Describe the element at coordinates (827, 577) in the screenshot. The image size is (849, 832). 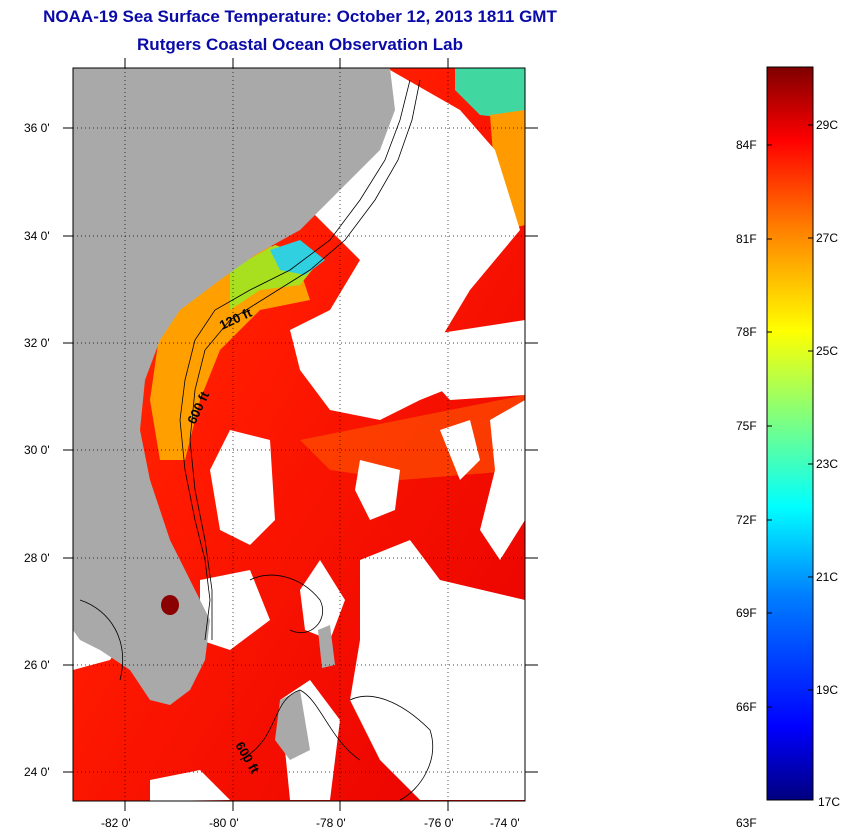
I see `colorbar-c-label: 21C` at that location.